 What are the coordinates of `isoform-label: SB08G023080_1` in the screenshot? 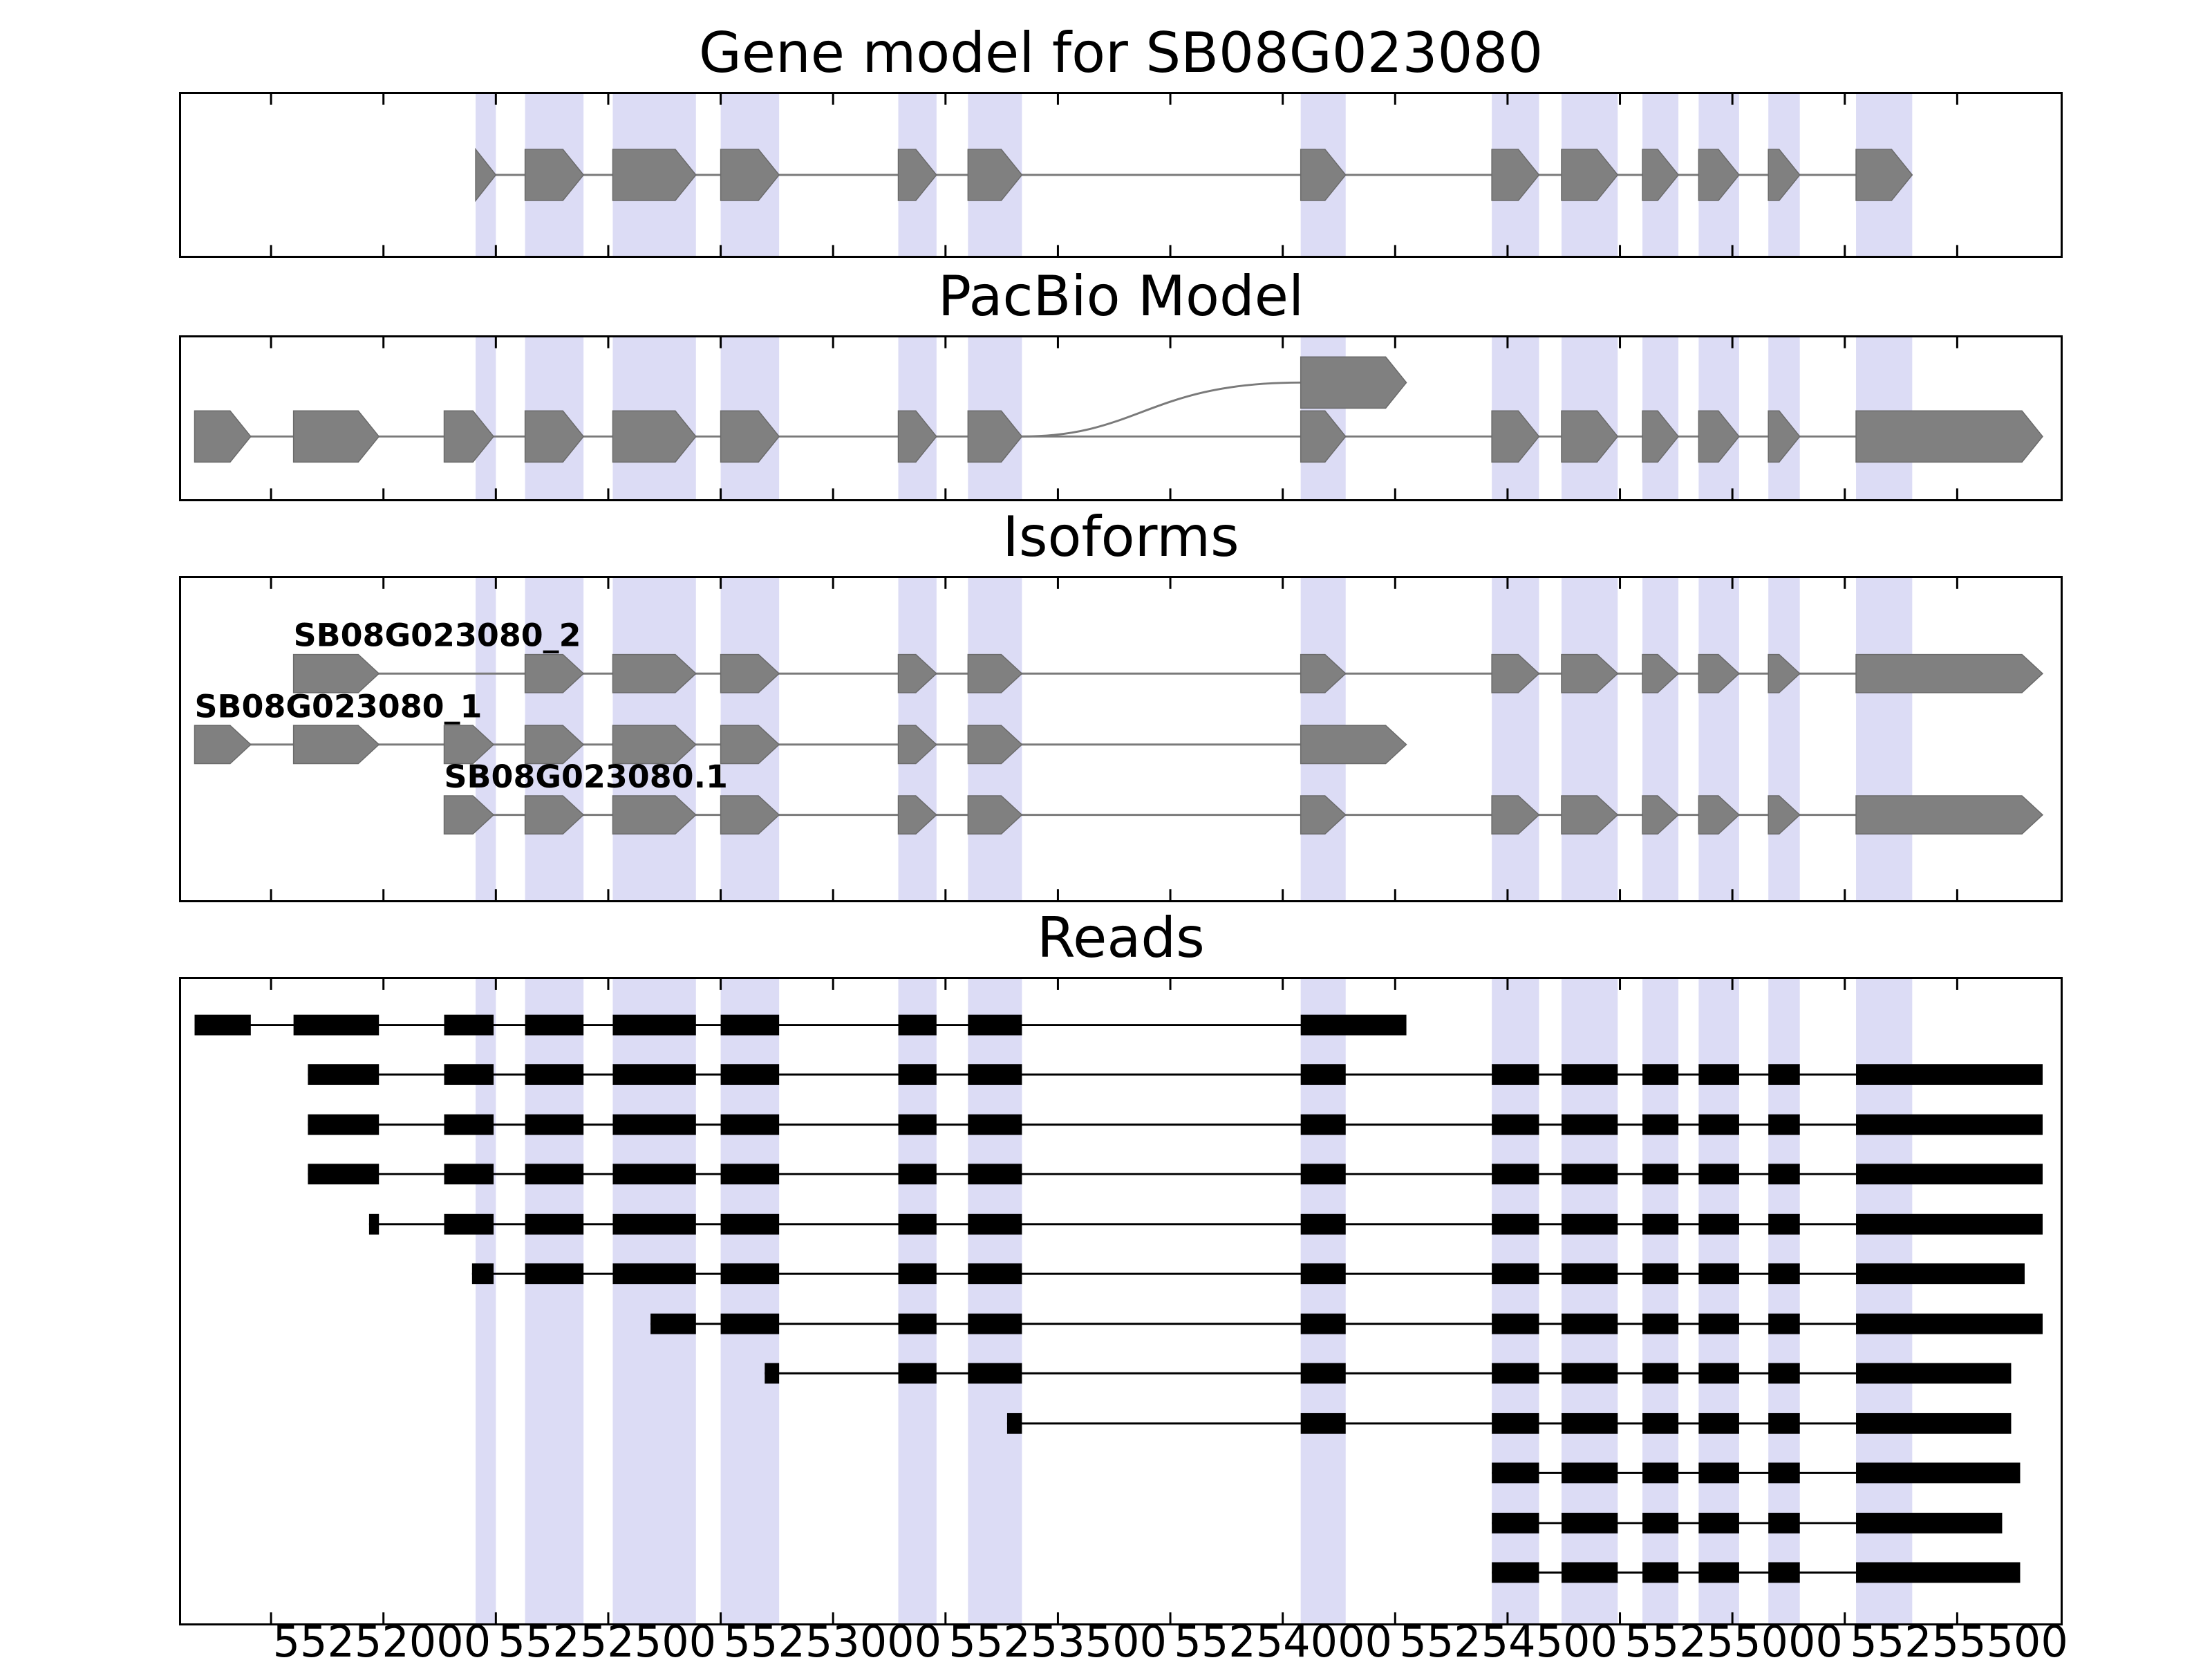 It's located at (338, 707).